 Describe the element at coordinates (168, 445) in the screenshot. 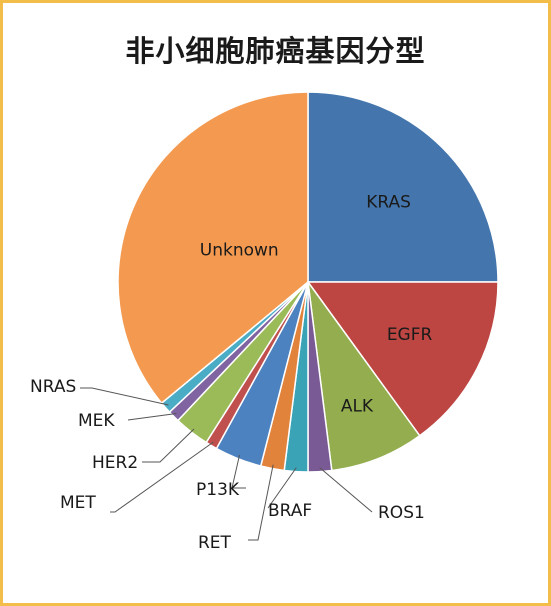

I see `leader-line-her2` at that location.